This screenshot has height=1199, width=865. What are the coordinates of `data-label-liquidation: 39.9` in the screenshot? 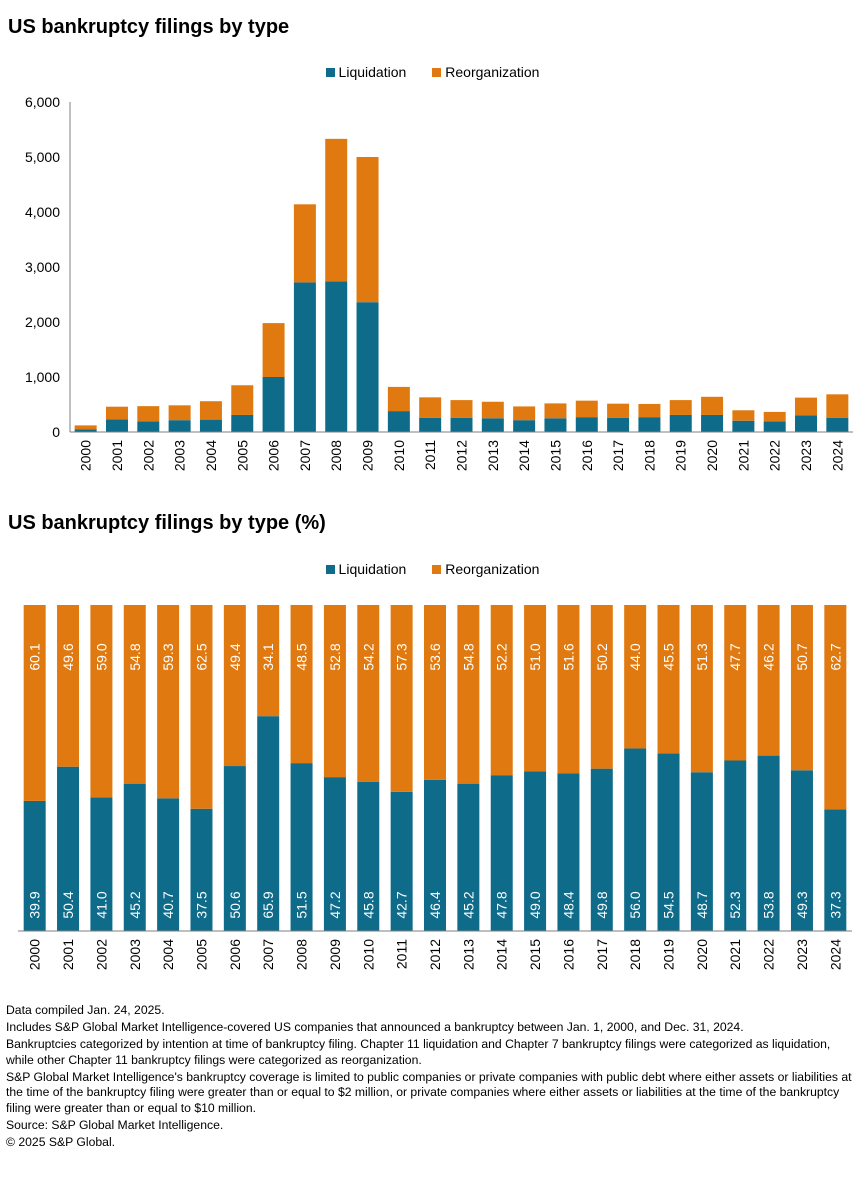 It's located at (35, 904).